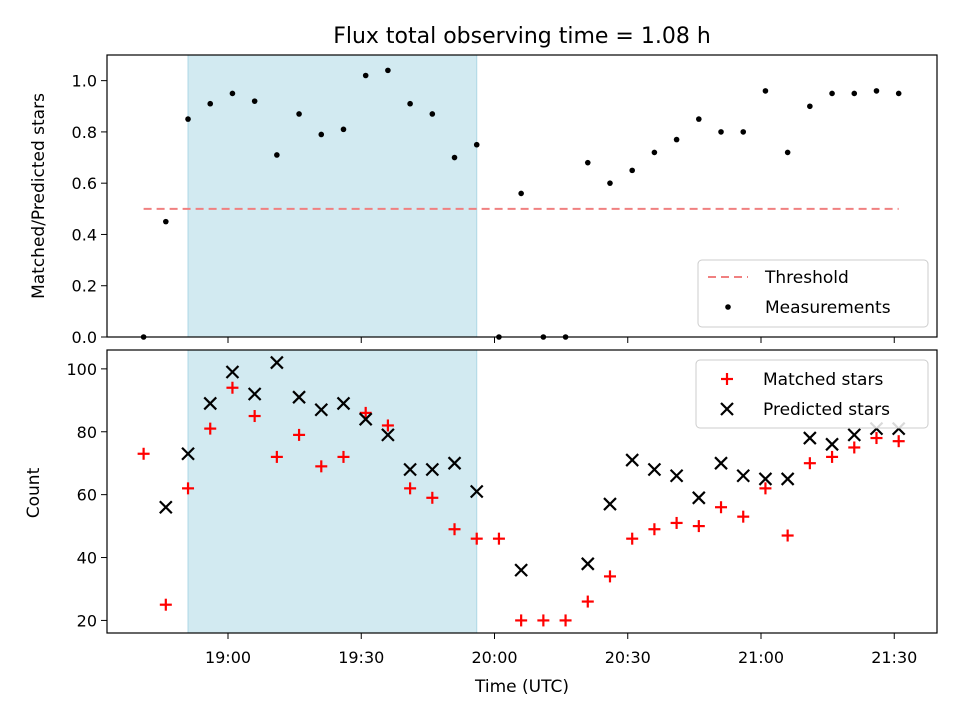  What do you see at coordinates (361, 657) in the screenshot?
I see `x-tick-label: 19:30` at bounding box center [361, 657].